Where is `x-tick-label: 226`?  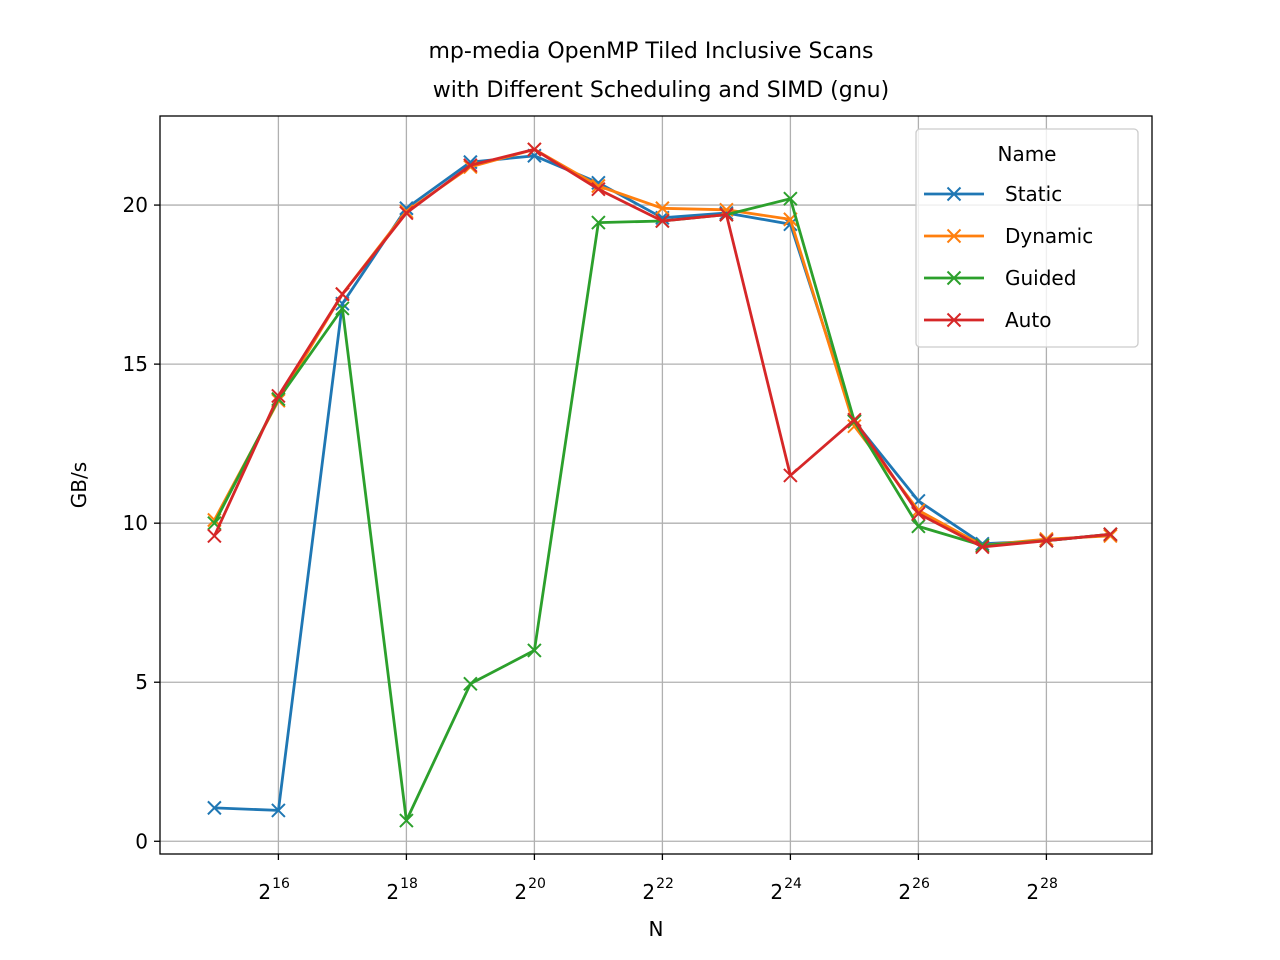
x-tick-label: 226 is located at coordinates (914, 890).